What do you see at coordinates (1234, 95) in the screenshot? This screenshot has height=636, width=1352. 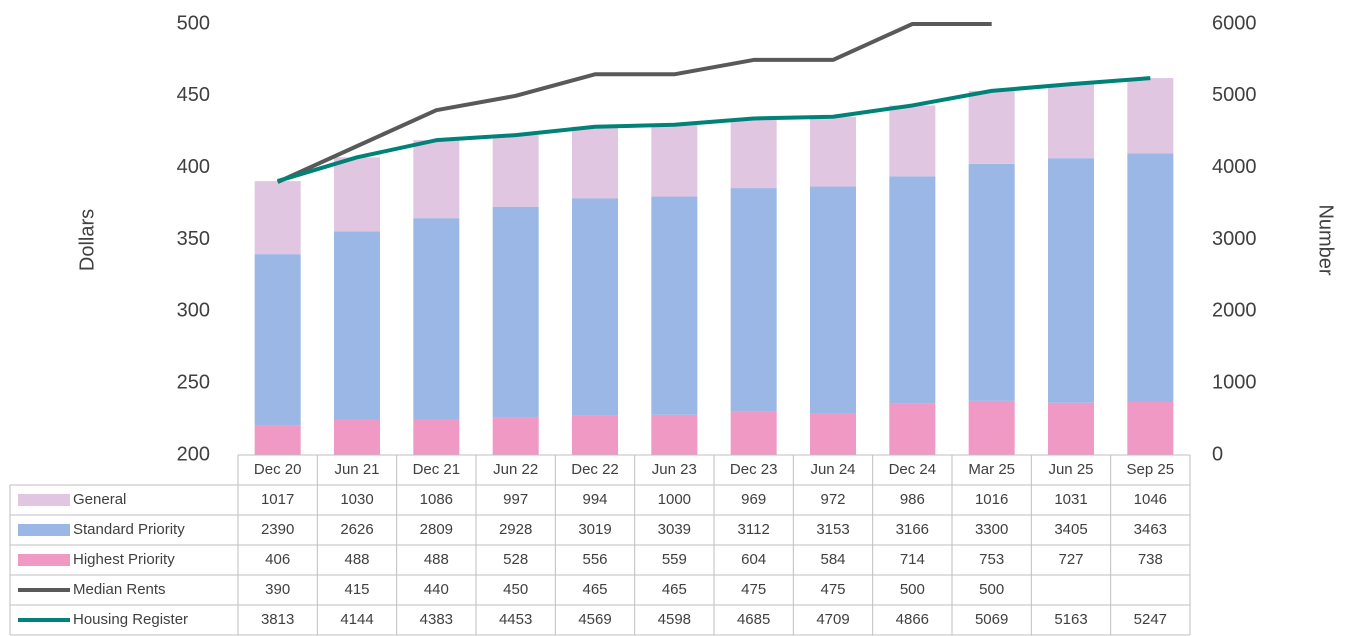 I see `y2-tick-label: 5000` at bounding box center [1234, 95].